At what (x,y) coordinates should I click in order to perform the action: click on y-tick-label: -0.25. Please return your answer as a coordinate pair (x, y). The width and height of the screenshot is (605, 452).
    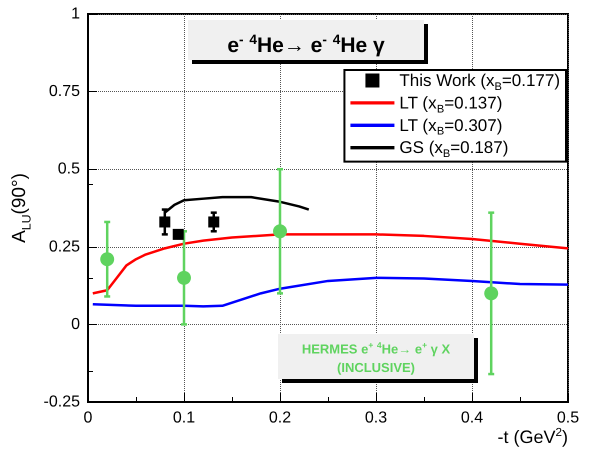
    Looking at the image, I should click on (62, 402).